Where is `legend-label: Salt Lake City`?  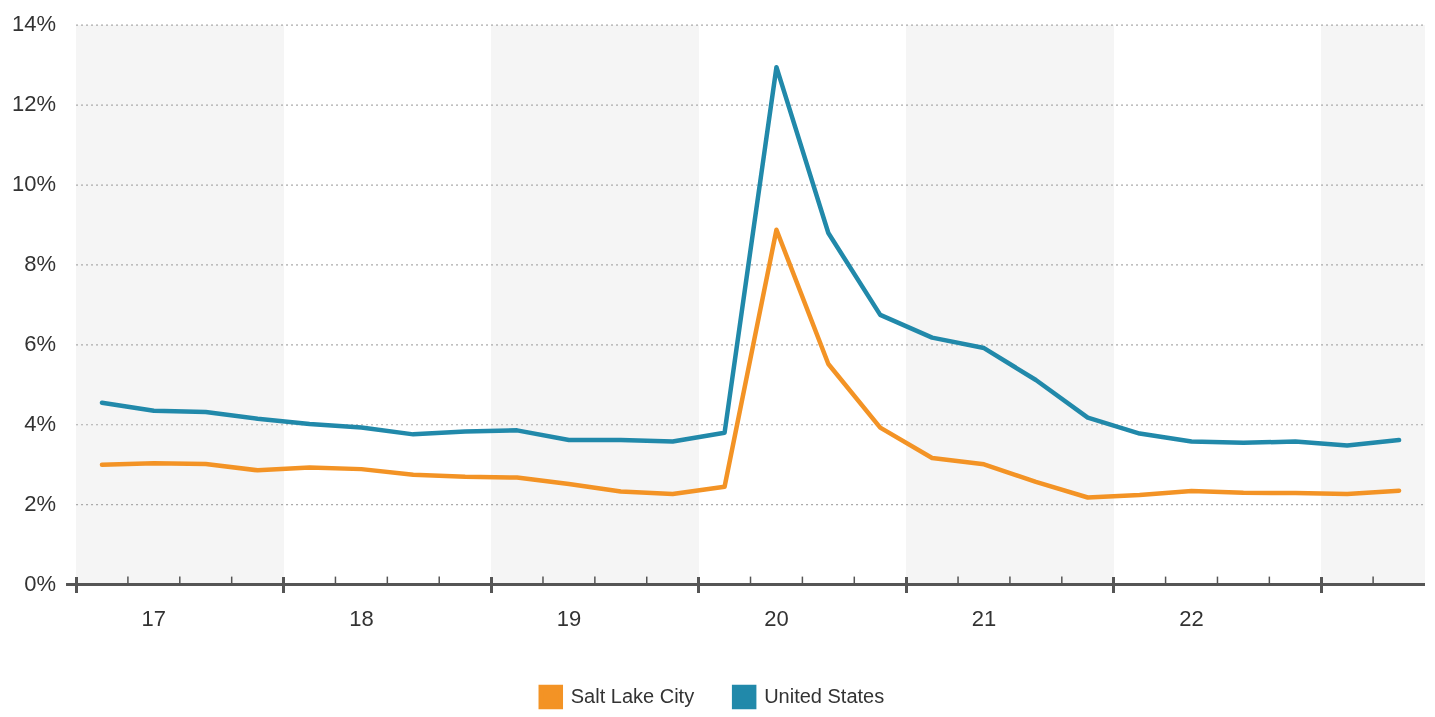 legend-label: Salt Lake City is located at coordinates (632, 695).